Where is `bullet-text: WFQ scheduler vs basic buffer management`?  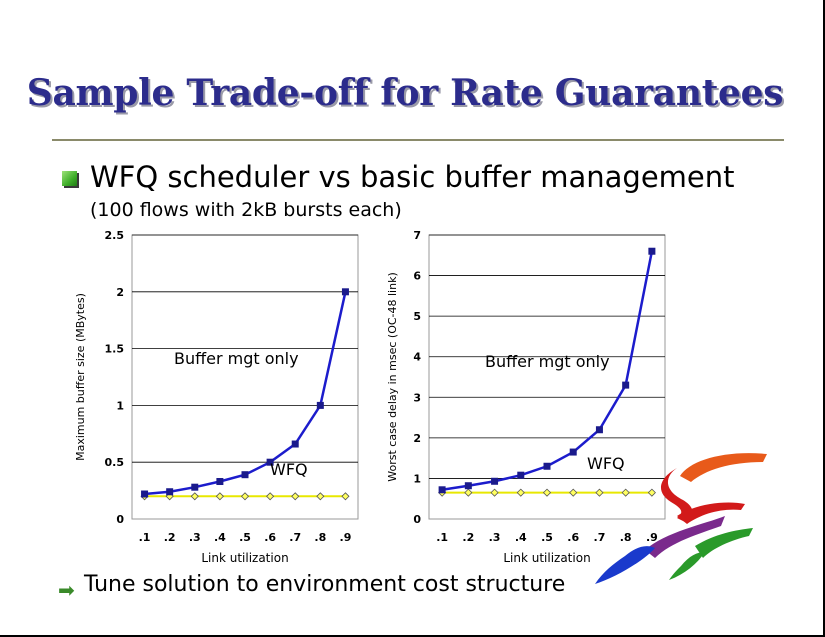 bullet-text: WFQ scheduler vs basic buffer management is located at coordinates (412, 177).